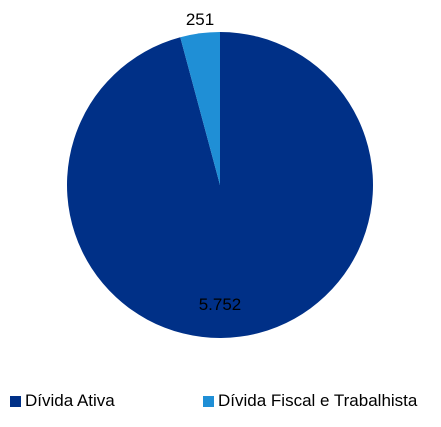 The width and height of the screenshot is (441, 427). Describe the element at coordinates (200, 108) in the screenshot. I see `pie-slice-divida-fiscal` at that location.